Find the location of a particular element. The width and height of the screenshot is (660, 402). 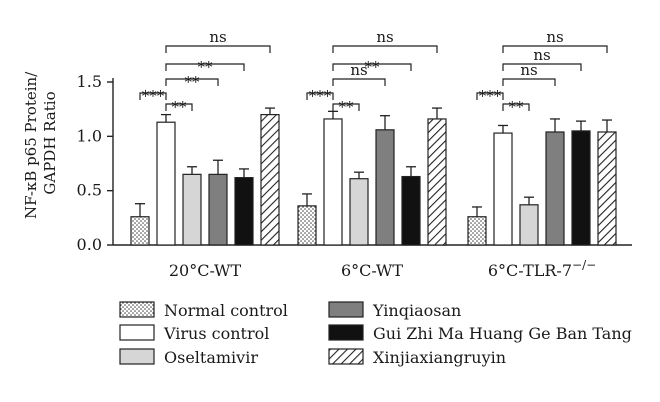

legend-label: Gui Zhi Ma Huang Ge Ban Tang is located at coordinates (502, 333).